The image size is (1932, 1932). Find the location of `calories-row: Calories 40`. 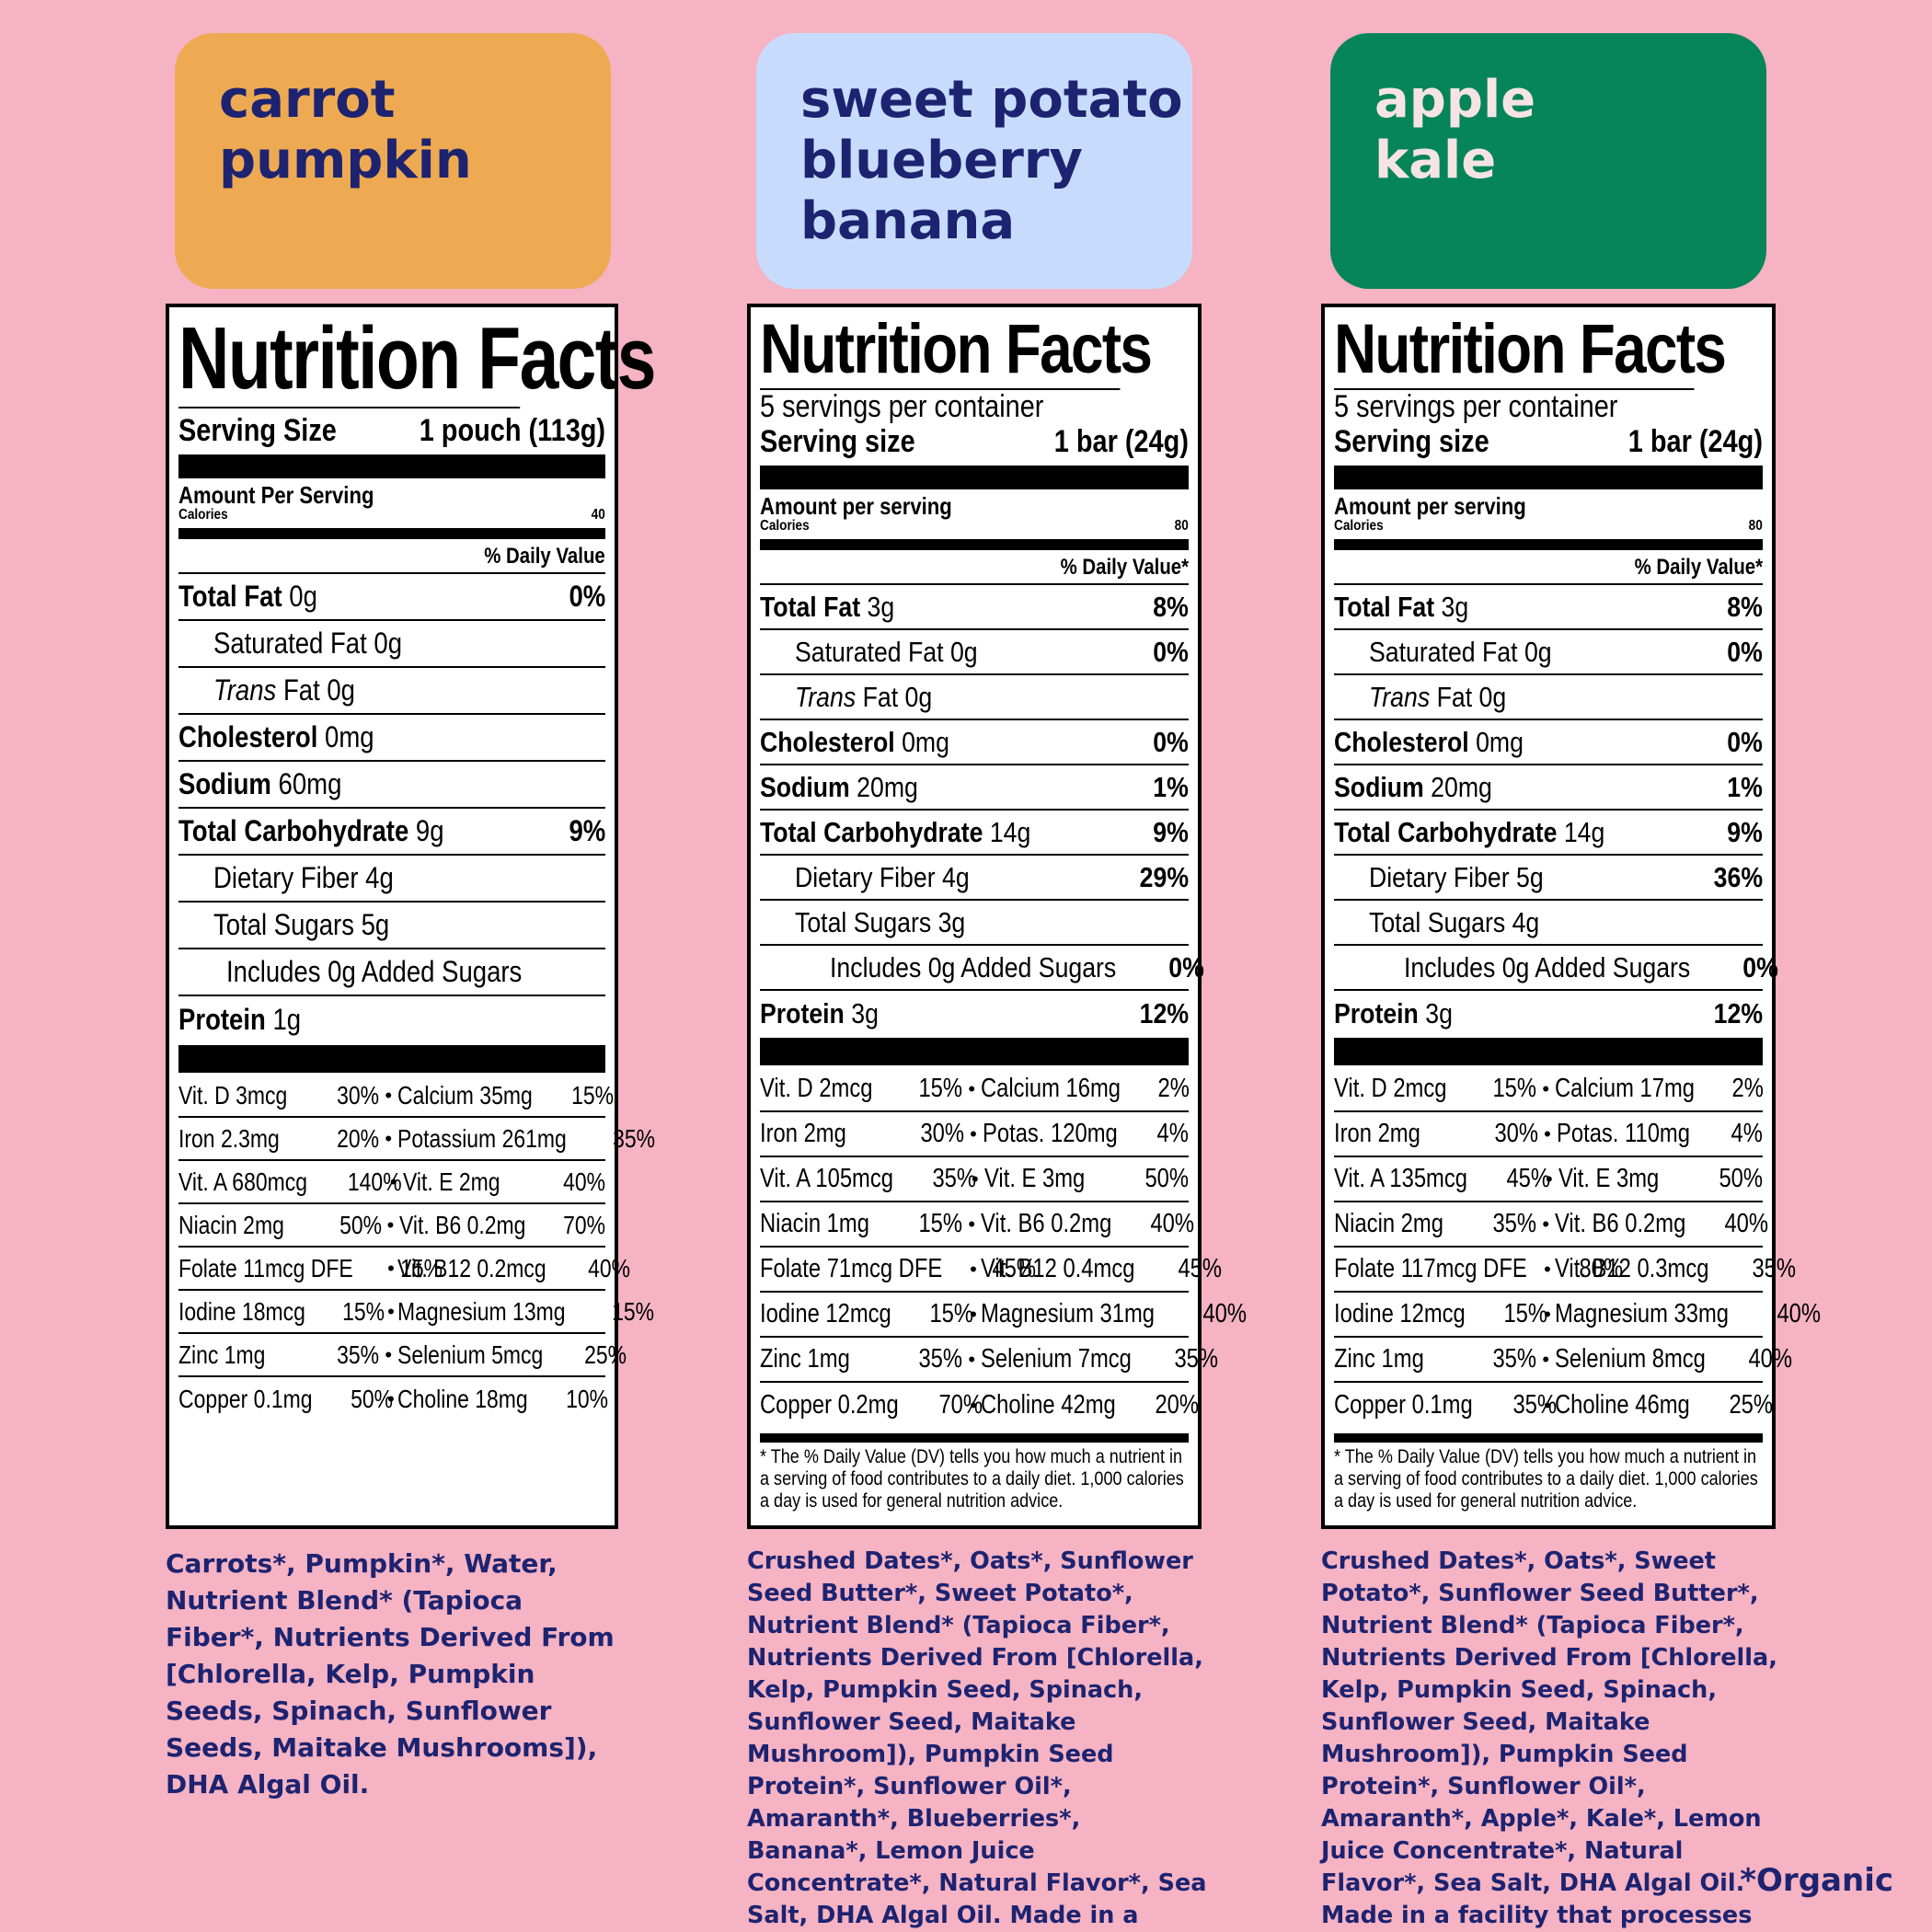

calories-row: Calories 40 is located at coordinates (391, 515).